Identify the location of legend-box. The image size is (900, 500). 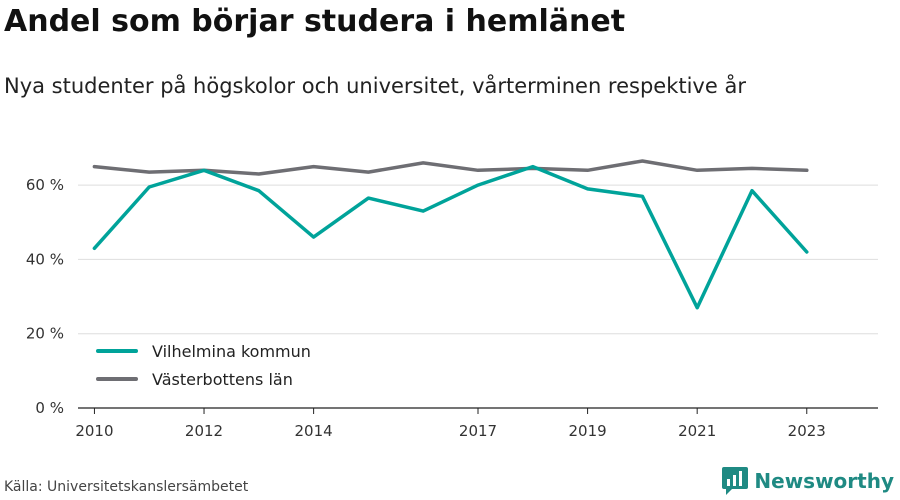
(214, 365).